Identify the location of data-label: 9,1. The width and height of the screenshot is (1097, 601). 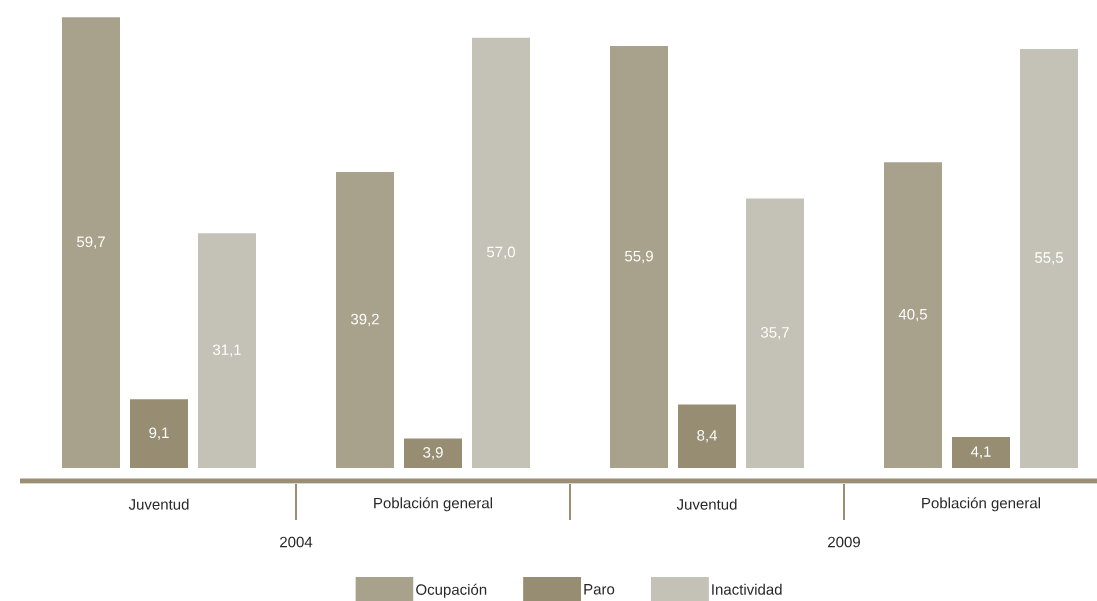
(159, 433).